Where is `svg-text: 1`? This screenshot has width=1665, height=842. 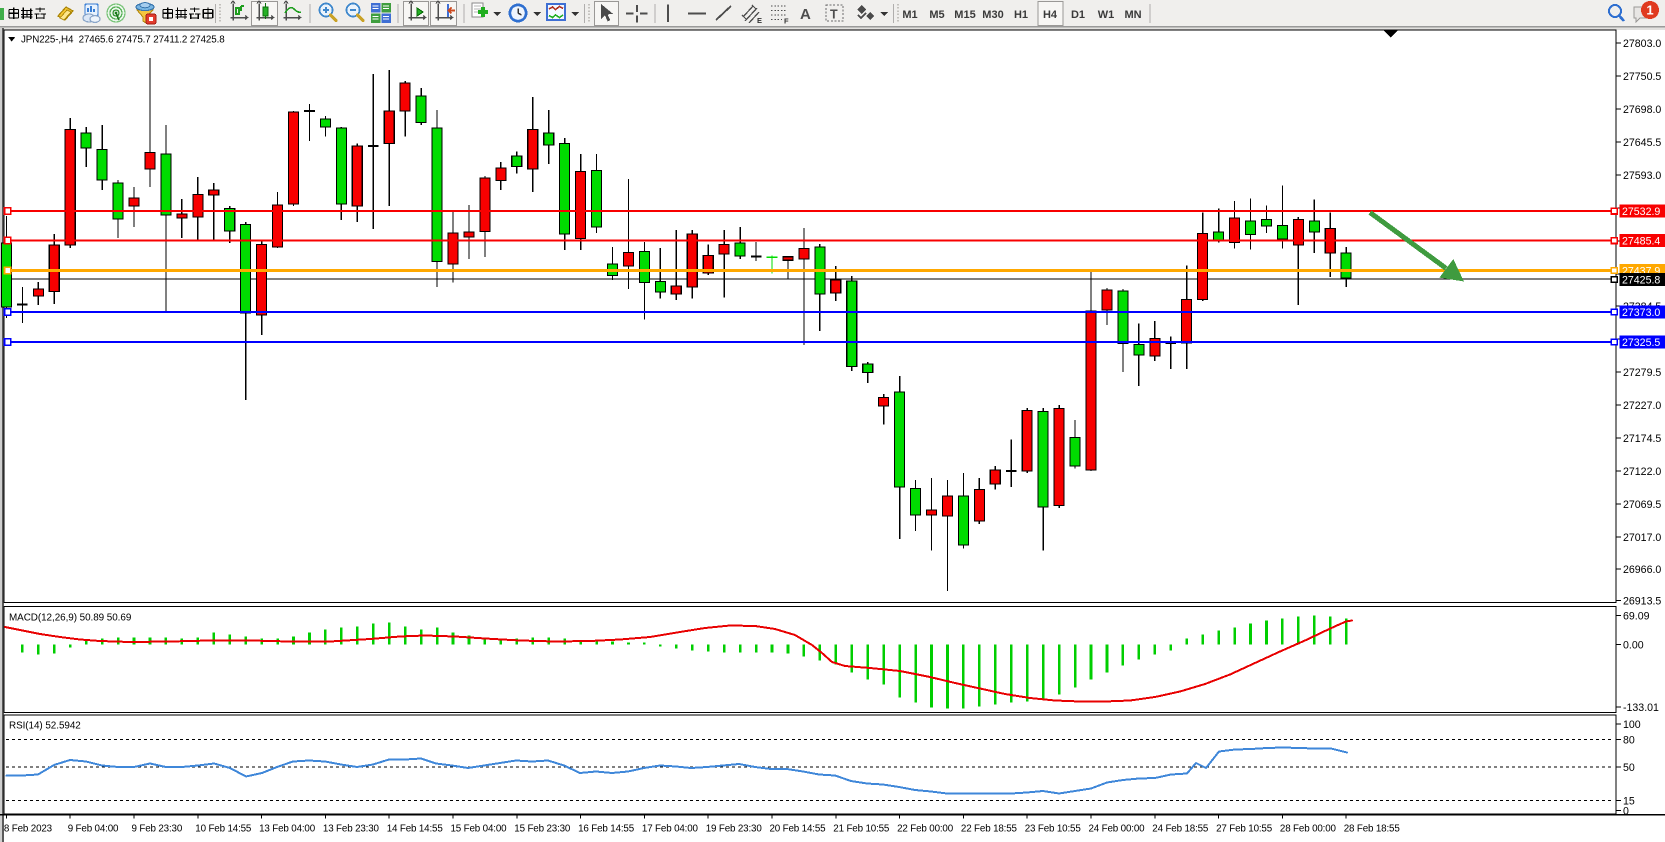
svg-text: 1 is located at coordinates (1649, 10).